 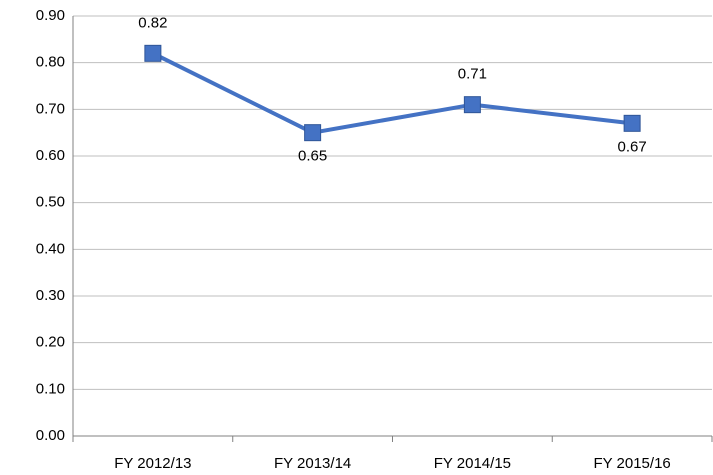 What do you see at coordinates (472, 74) in the screenshot?
I see `data-label: 0.71` at bounding box center [472, 74].